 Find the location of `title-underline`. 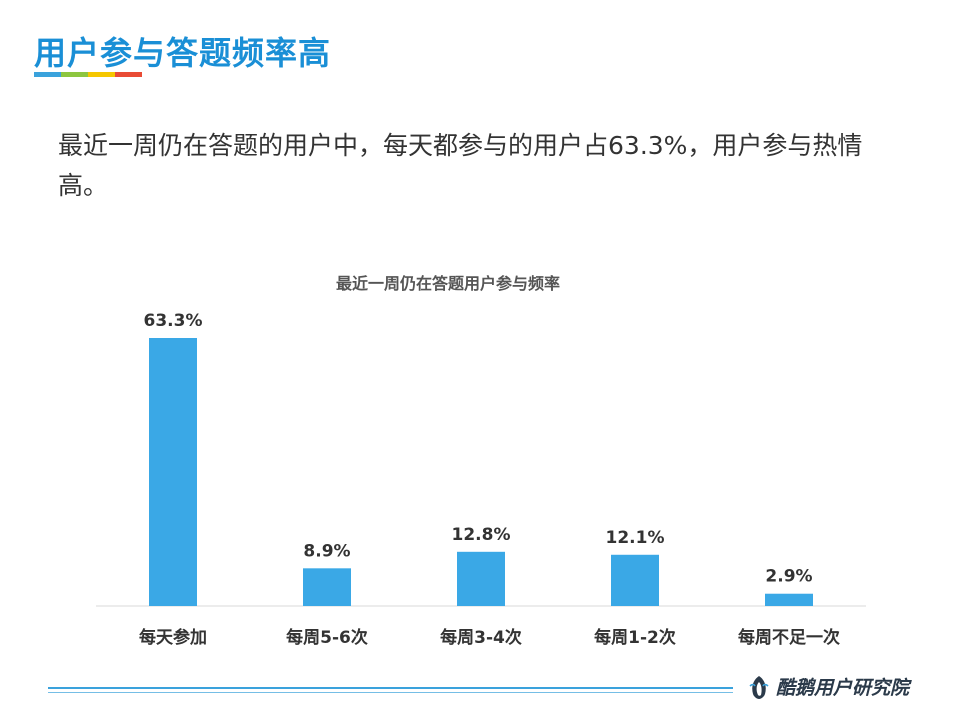

title-underline is located at coordinates (88, 74).